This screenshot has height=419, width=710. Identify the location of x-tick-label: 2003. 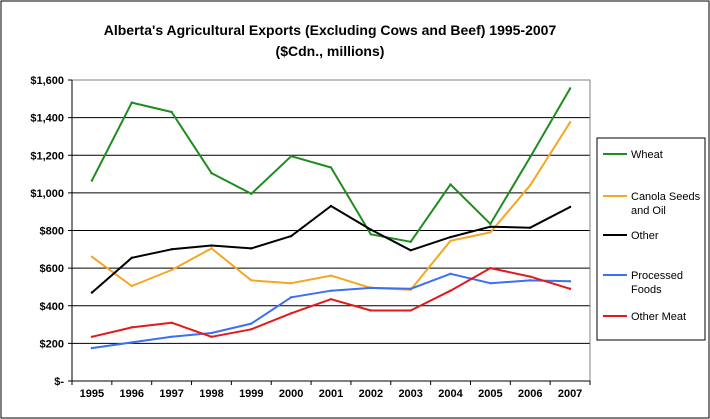
(410, 394).